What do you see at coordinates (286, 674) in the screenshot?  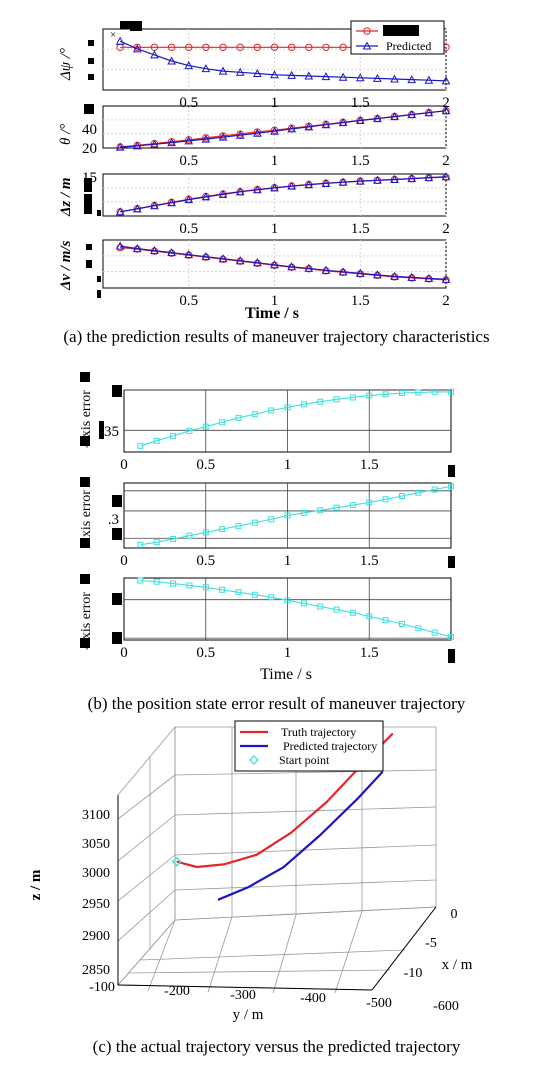 I see `xlabel-b: Time / s` at bounding box center [286, 674].